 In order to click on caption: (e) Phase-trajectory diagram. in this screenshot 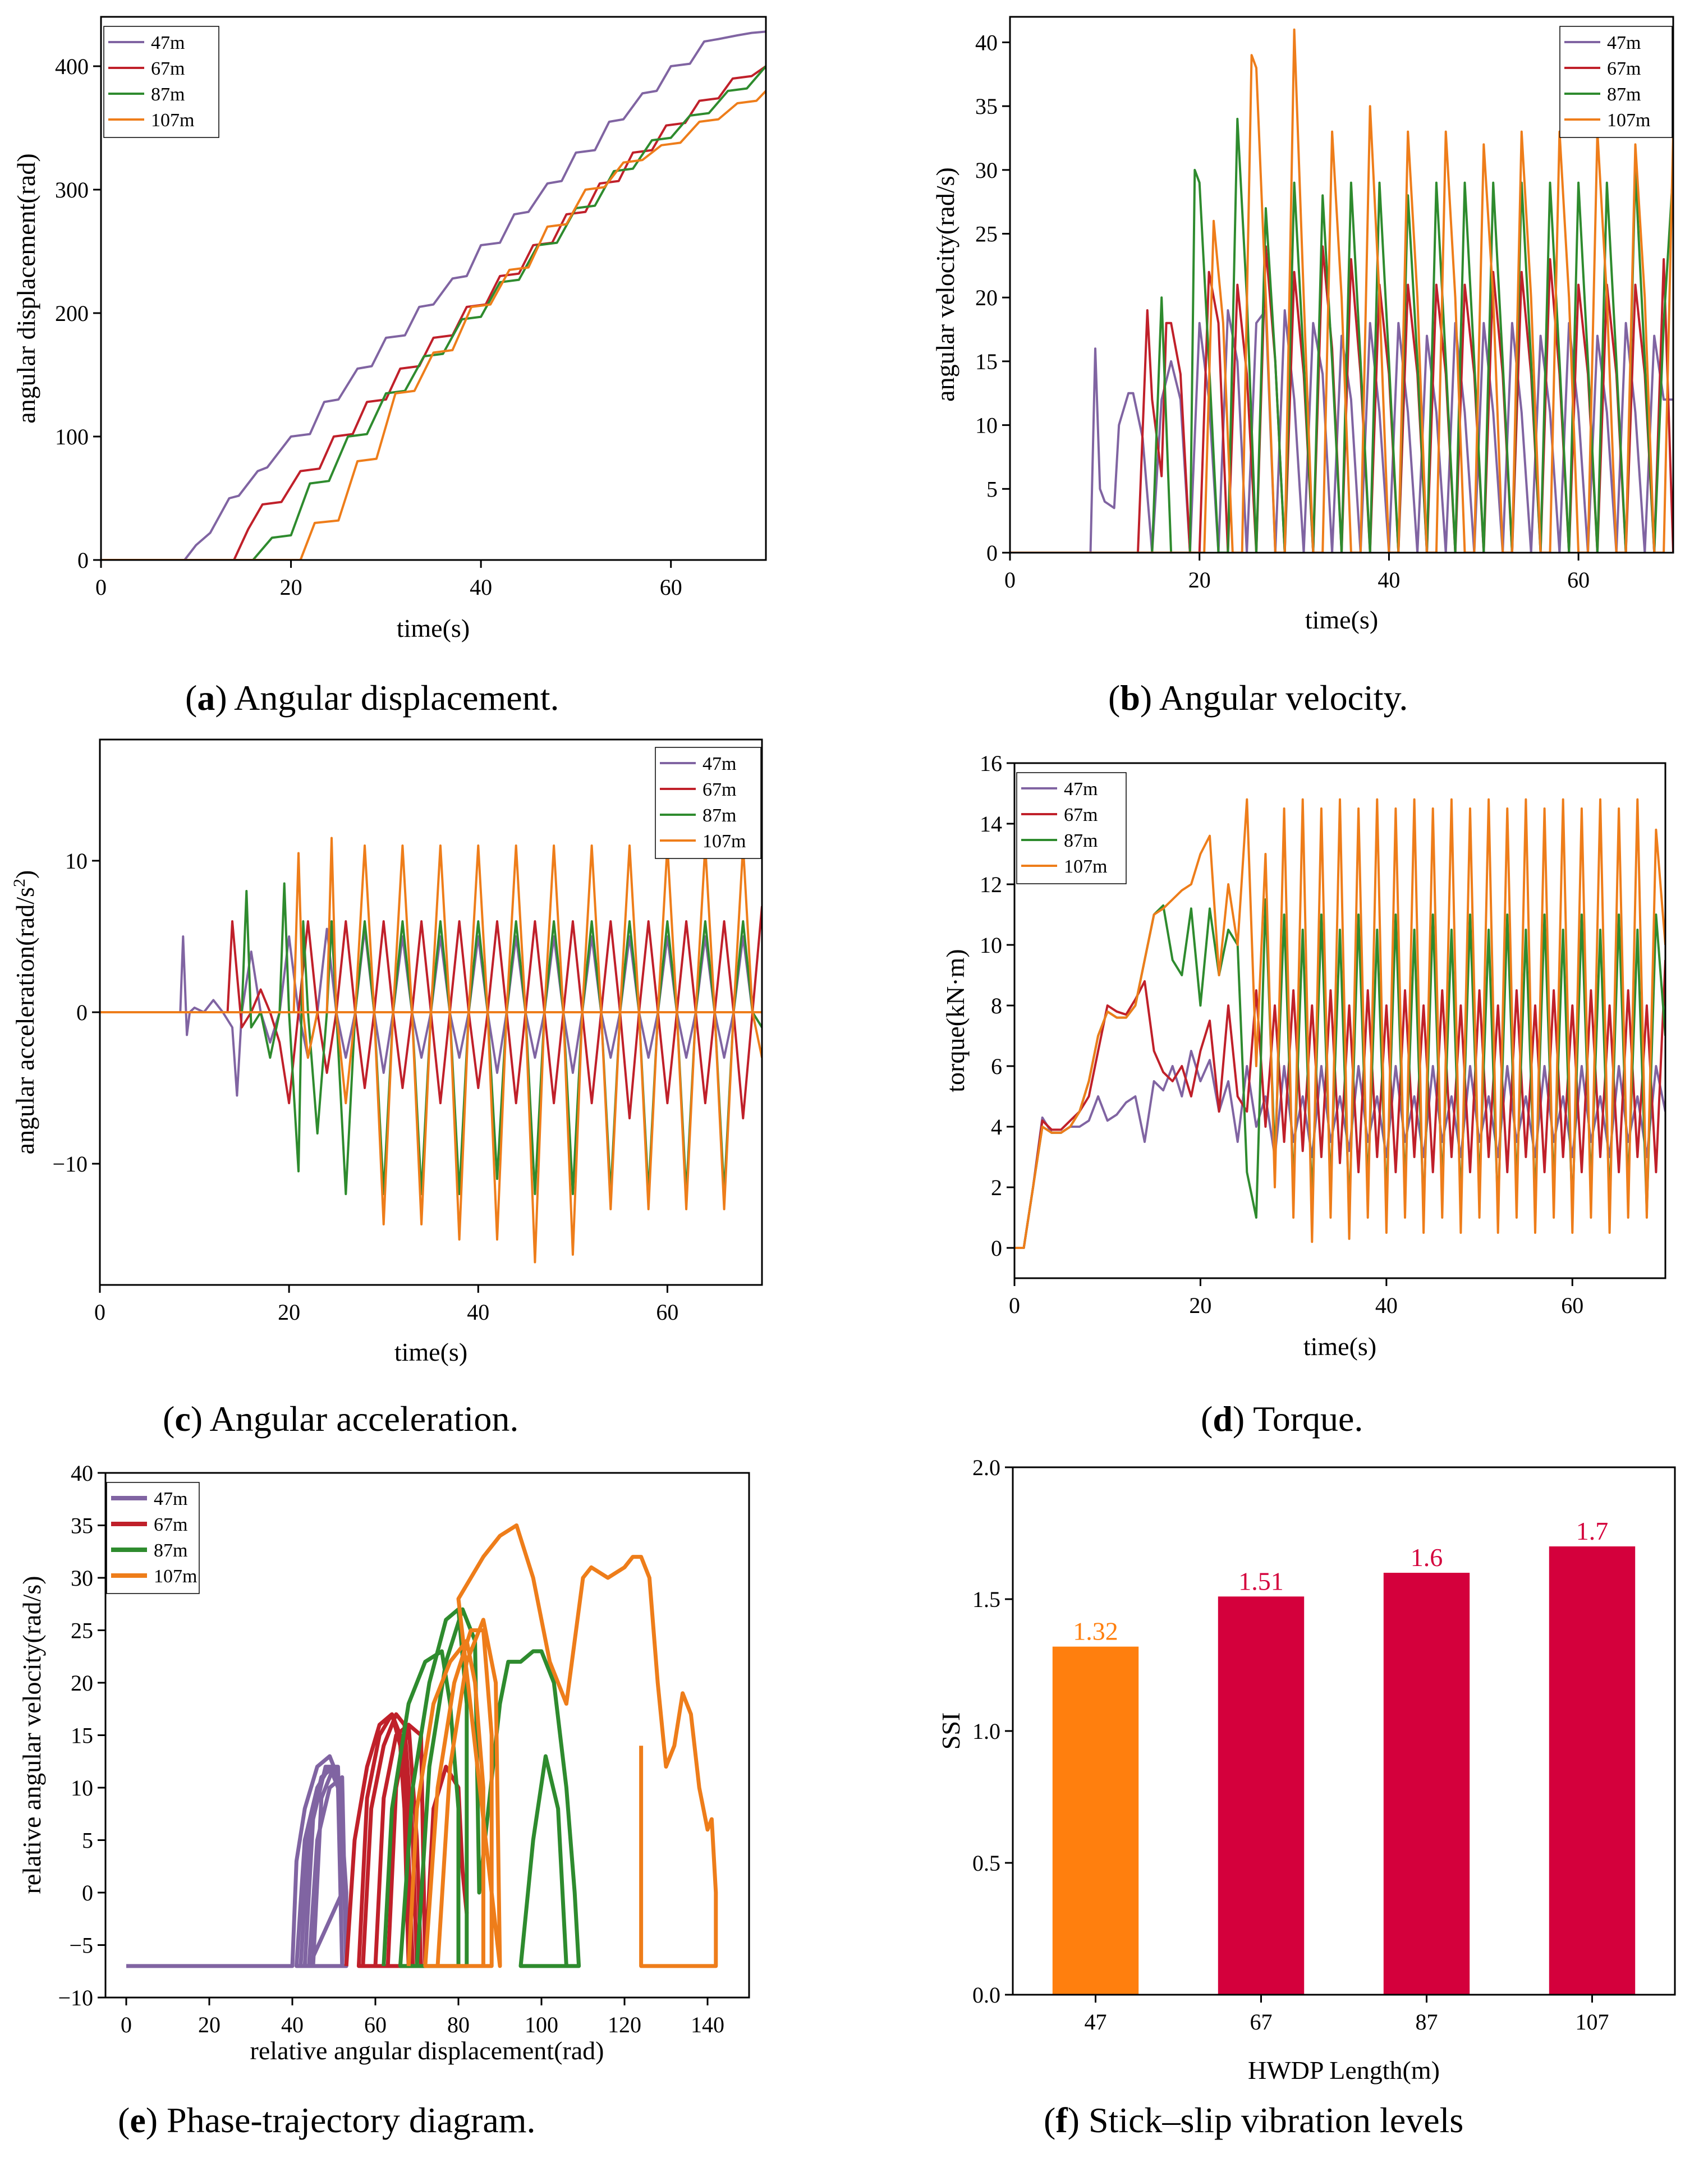, I will do `click(327, 2120)`.